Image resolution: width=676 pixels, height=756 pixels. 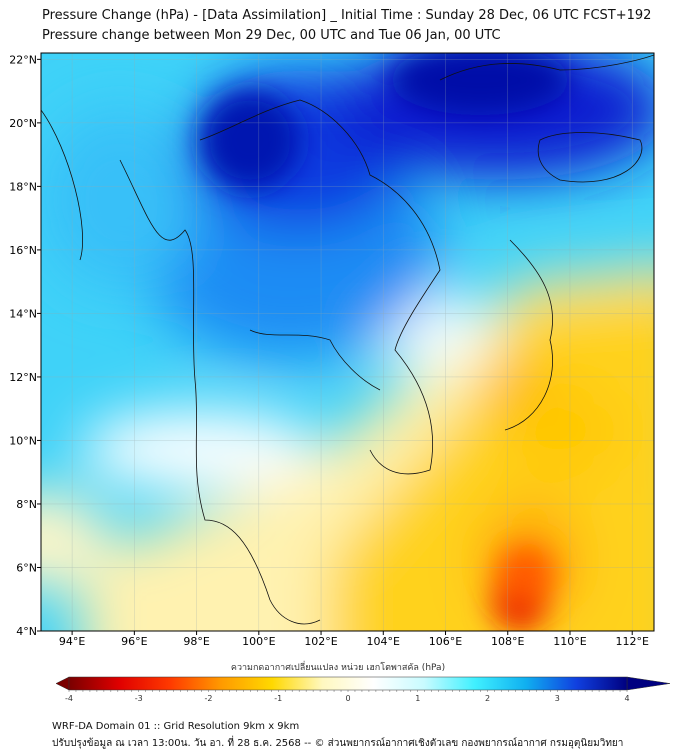 What do you see at coordinates (507, 641) in the screenshot?
I see `lon-tick-label: 108°E` at bounding box center [507, 641].